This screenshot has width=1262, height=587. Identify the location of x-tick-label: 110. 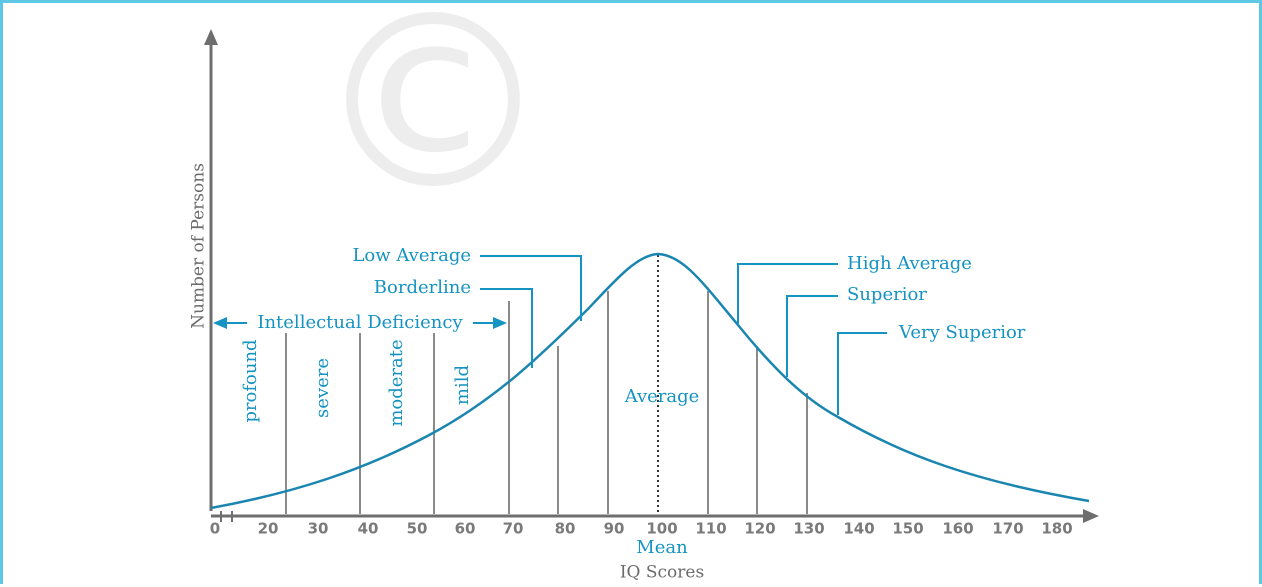
(710, 529).